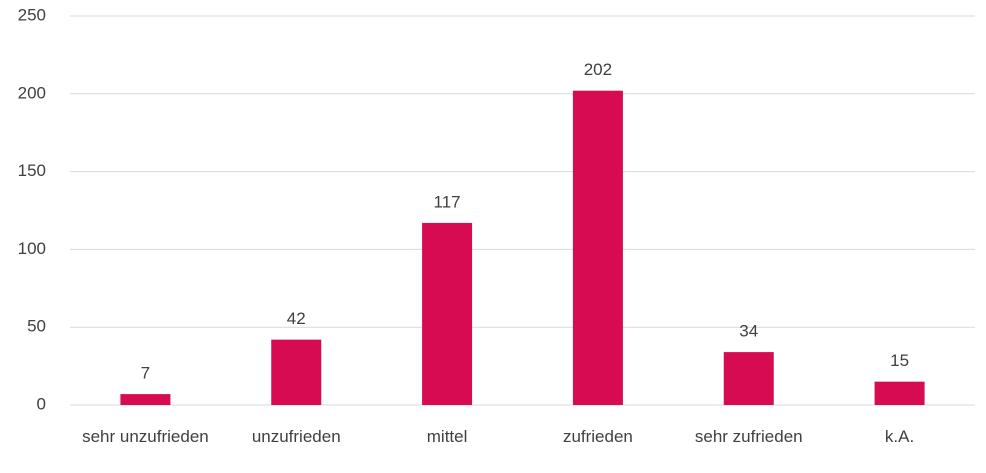 This screenshot has height=473, width=986. Describe the element at coordinates (748, 331) in the screenshot. I see `data-label: 34` at that location.